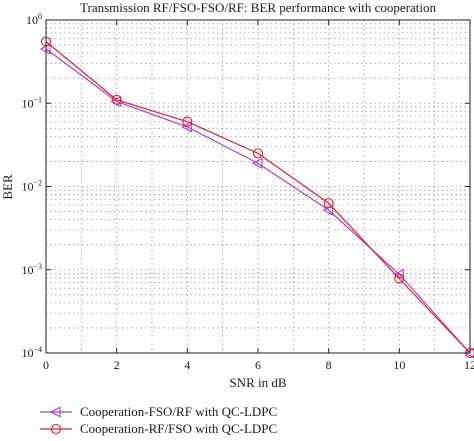 This screenshot has width=474, height=441. What do you see at coordinates (31, 352) in the screenshot?
I see `y-tick-label: 10⁻⁴` at bounding box center [31, 352].